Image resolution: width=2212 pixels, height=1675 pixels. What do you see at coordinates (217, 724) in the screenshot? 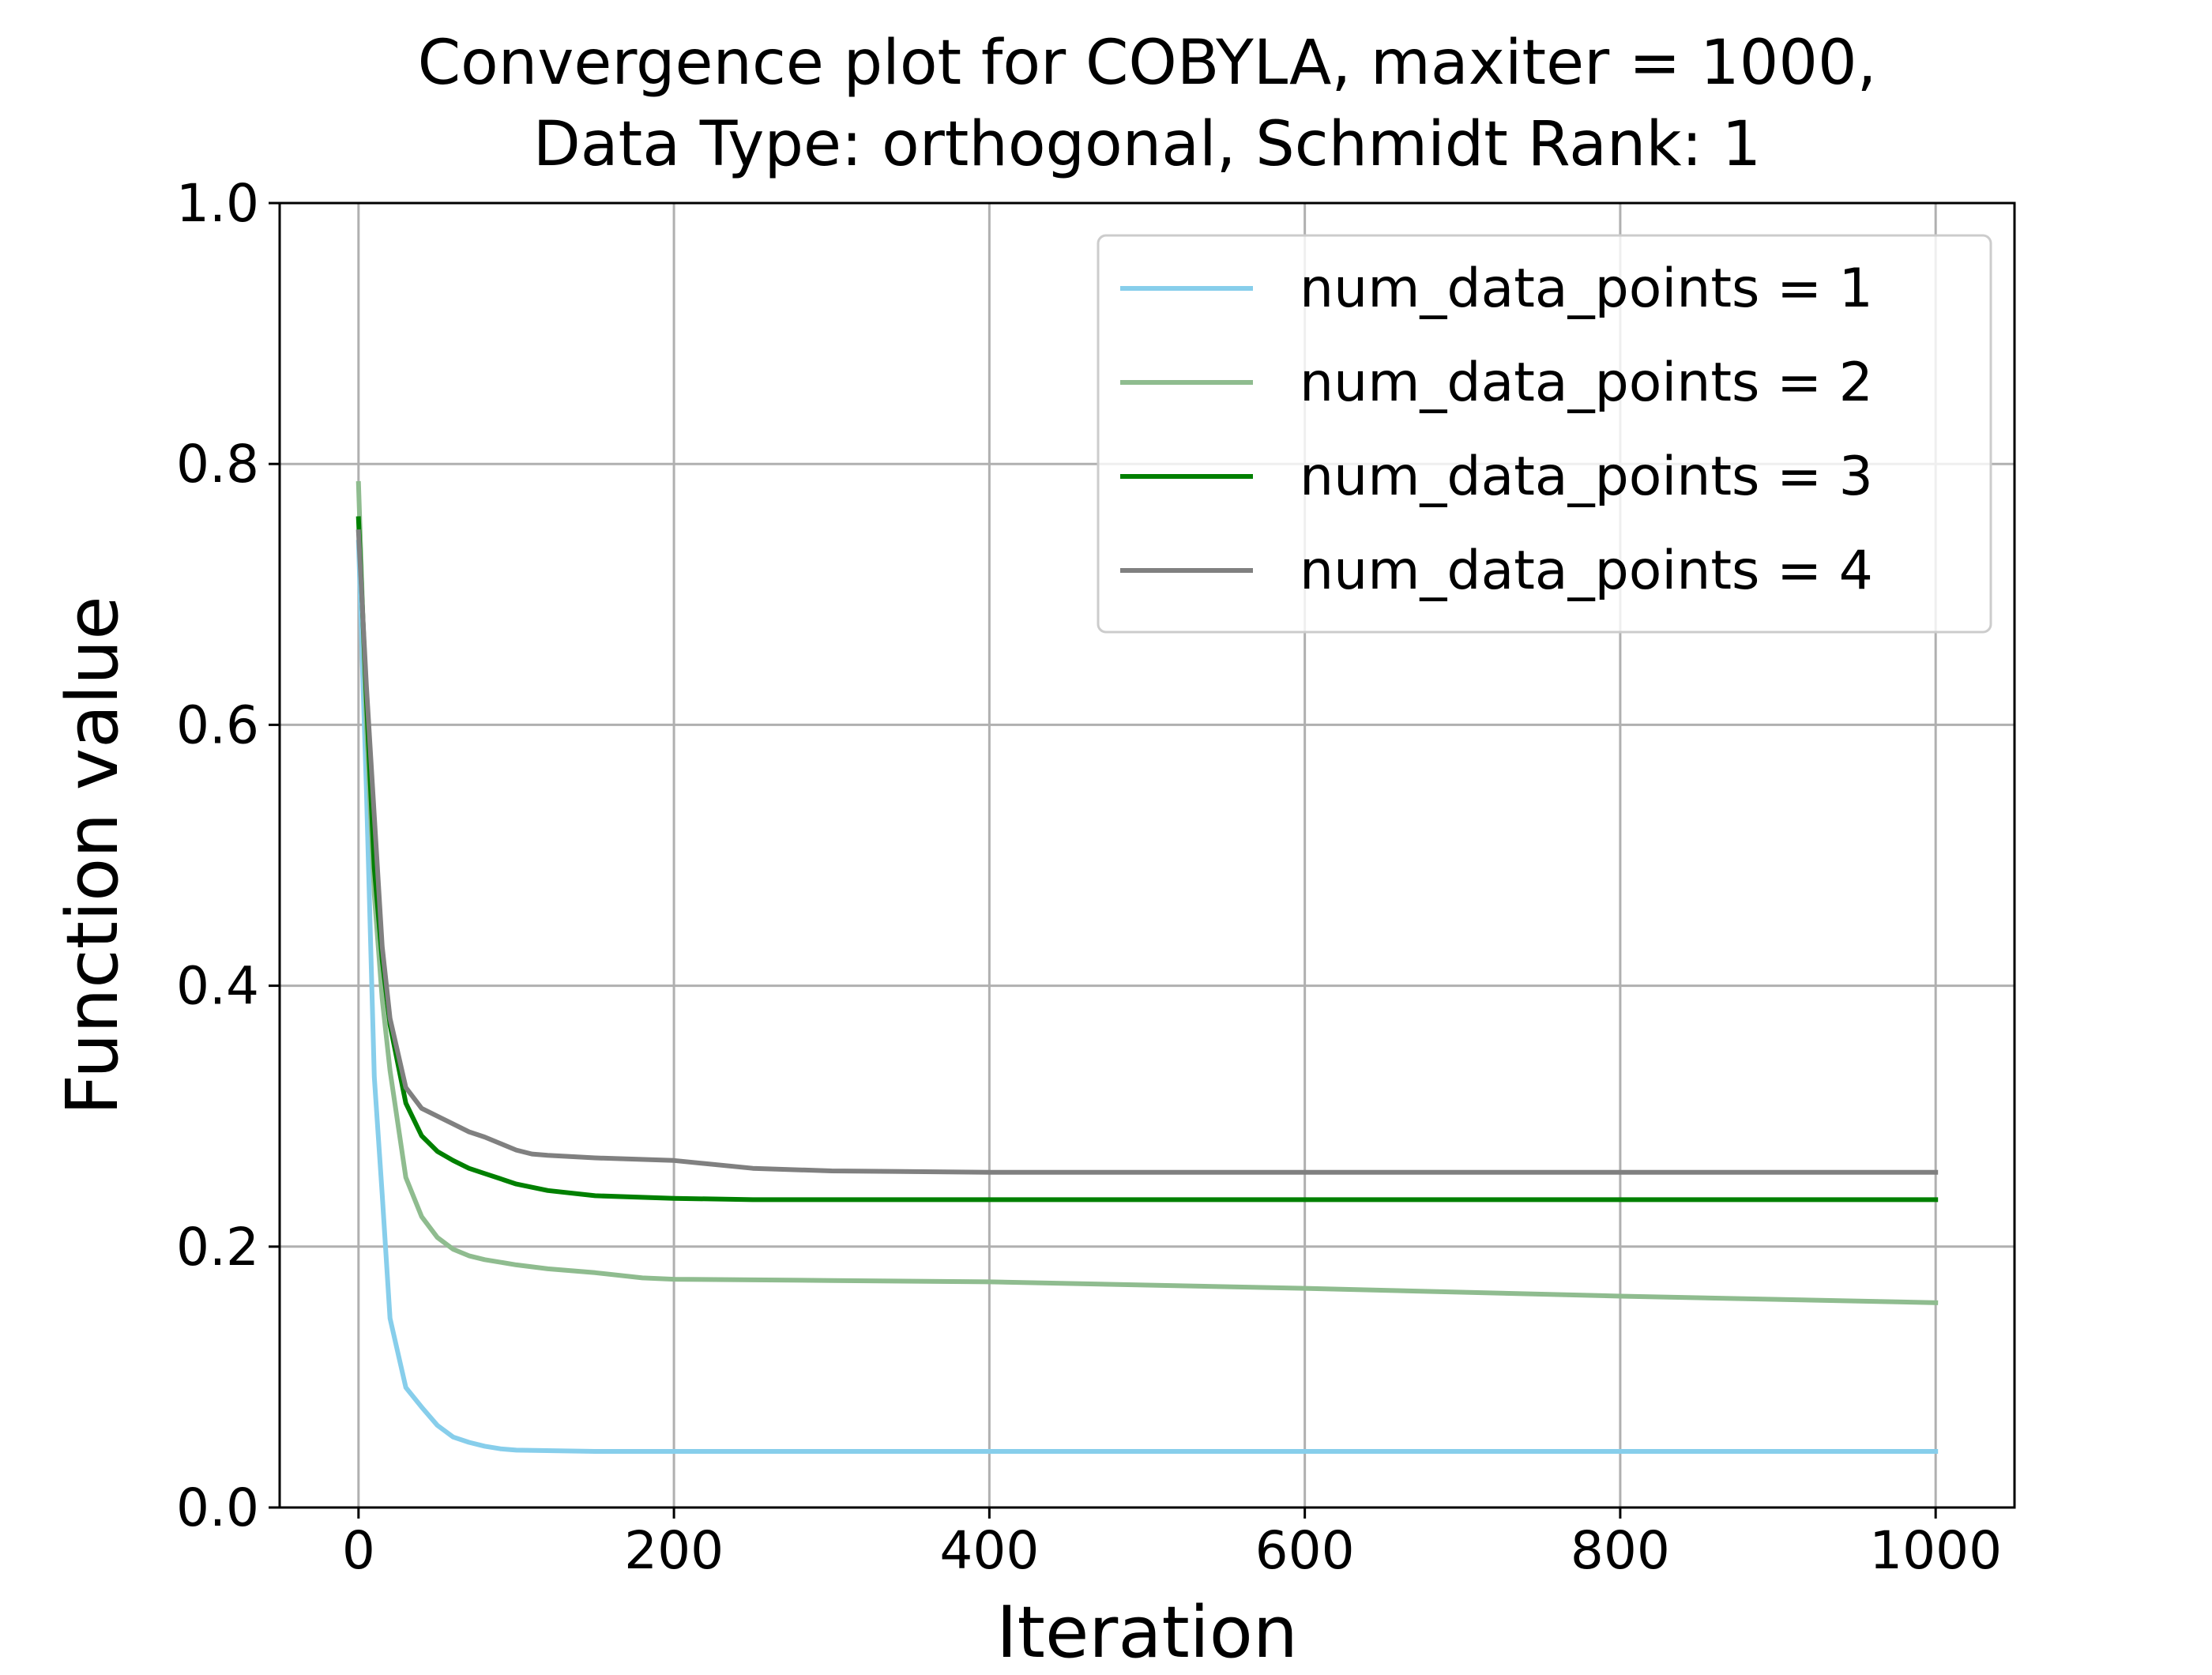
I see `y-tick-label: 0.6` at bounding box center [217, 724].